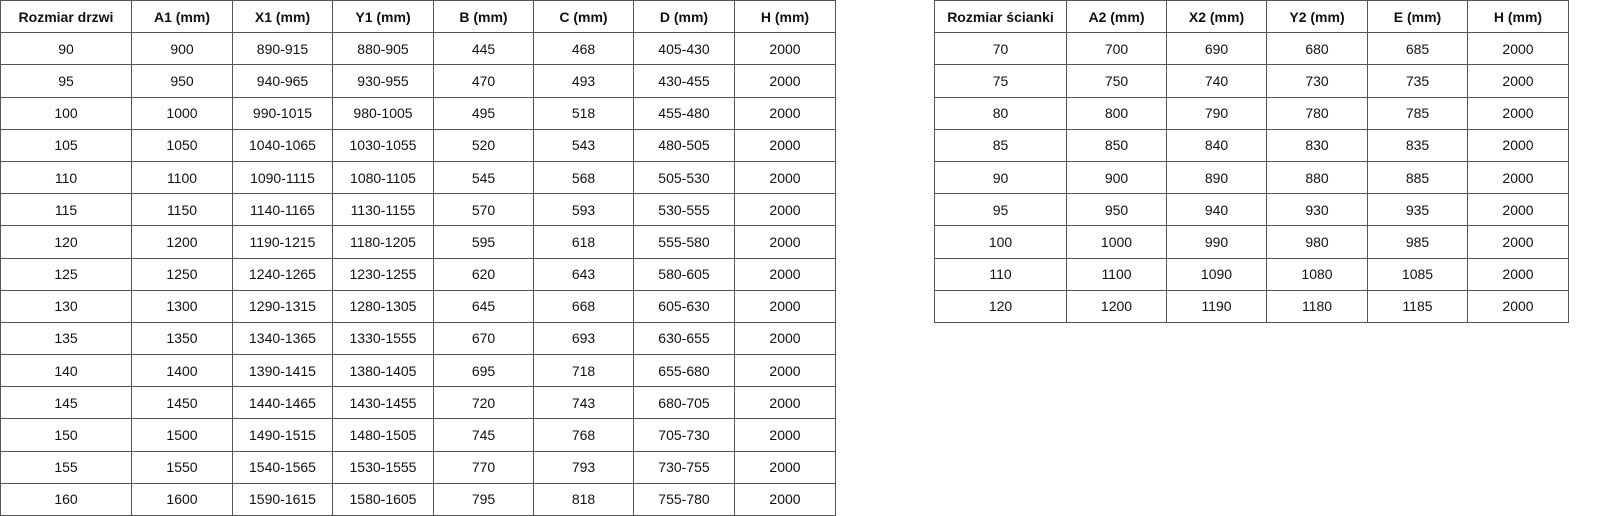  Describe the element at coordinates (282, 306) in the screenshot. I see `table-cell: 1290-1315` at that location.